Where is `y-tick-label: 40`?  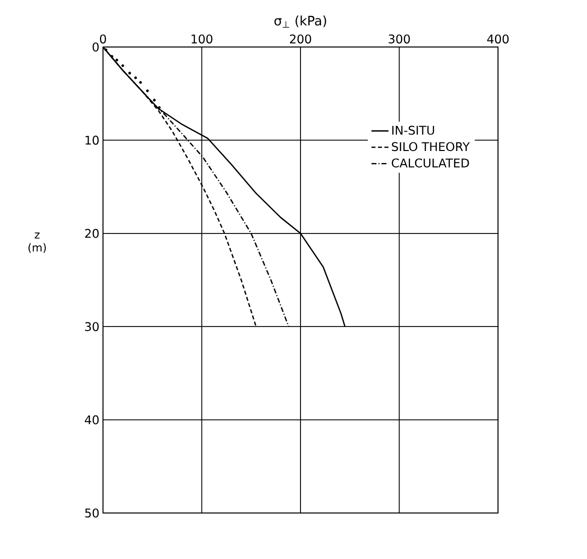 y-tick-label: 40 is located at coordinates (91, 419).